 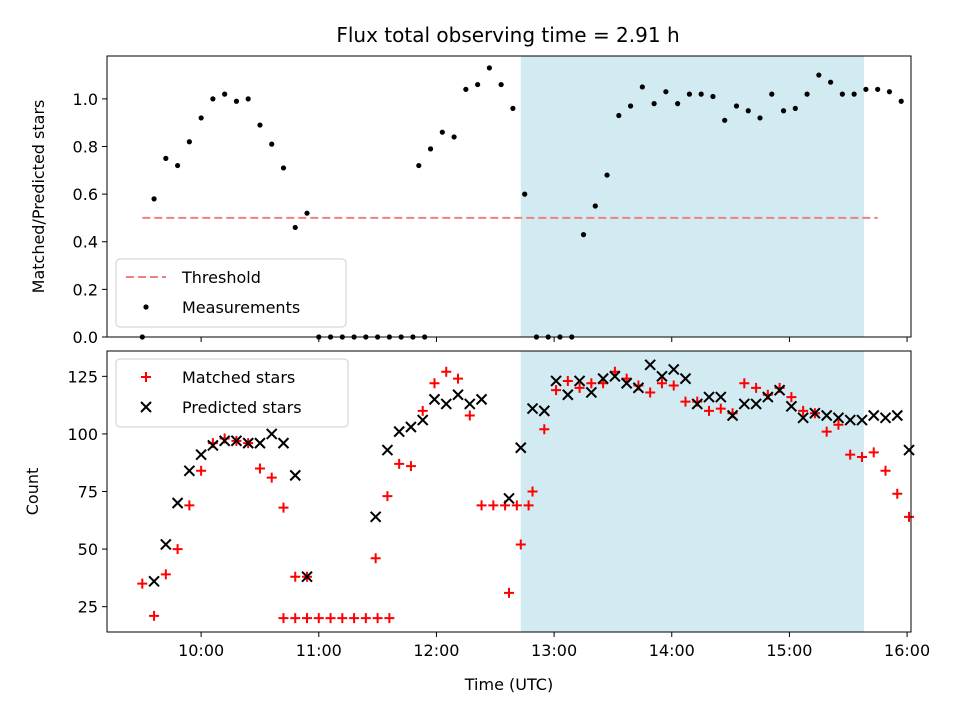 What do you see at coordinates (436, 650) in the screenshot?
I see `x-tick-label: 12:00` at bounding box center [436, 650].